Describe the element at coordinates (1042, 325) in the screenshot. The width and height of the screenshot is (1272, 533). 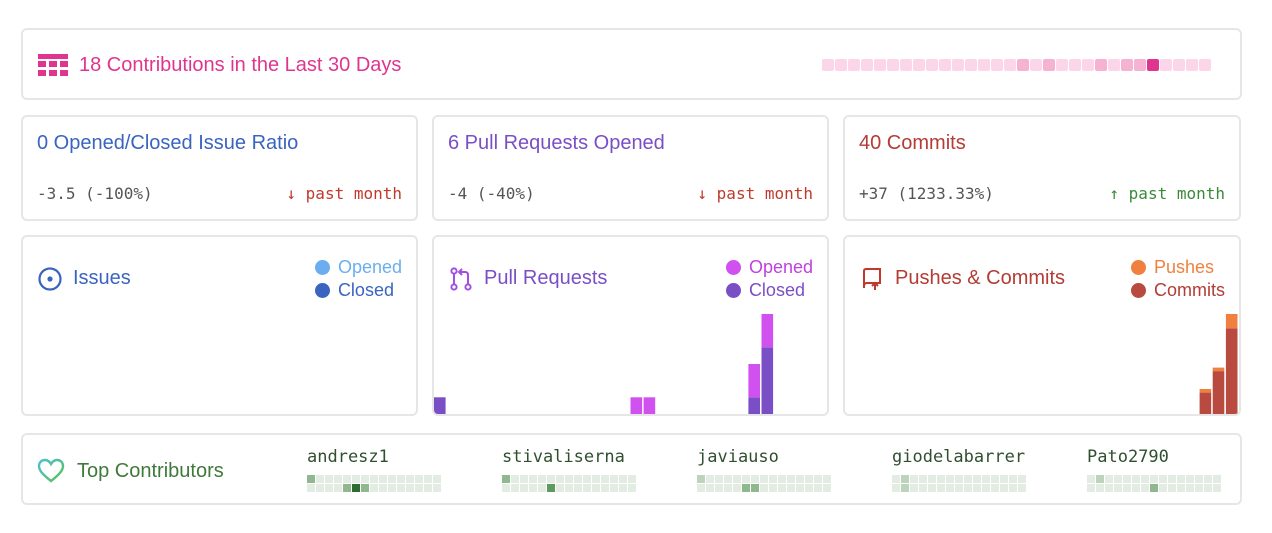
I see `pushes-commits-chart-card: Pushes & Commits Pushes Commits` at that location.